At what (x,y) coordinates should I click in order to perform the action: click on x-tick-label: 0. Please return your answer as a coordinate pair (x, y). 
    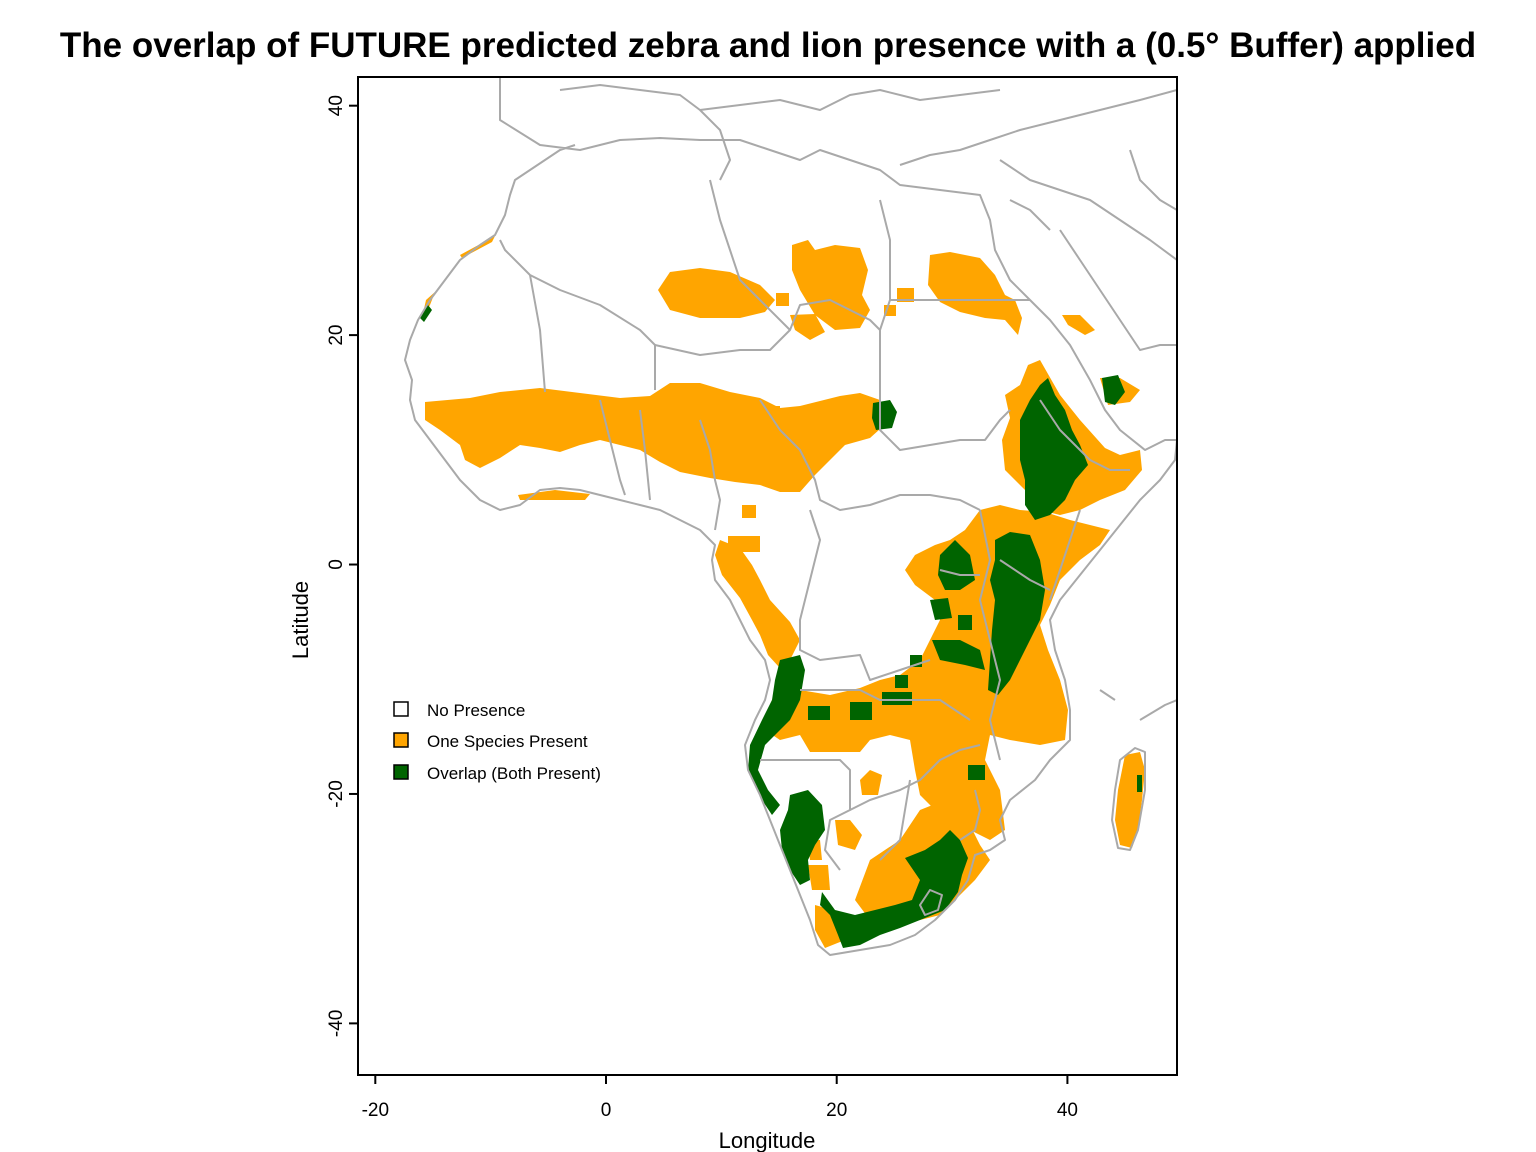
    Looking at the image, I should click on (606, 1110).